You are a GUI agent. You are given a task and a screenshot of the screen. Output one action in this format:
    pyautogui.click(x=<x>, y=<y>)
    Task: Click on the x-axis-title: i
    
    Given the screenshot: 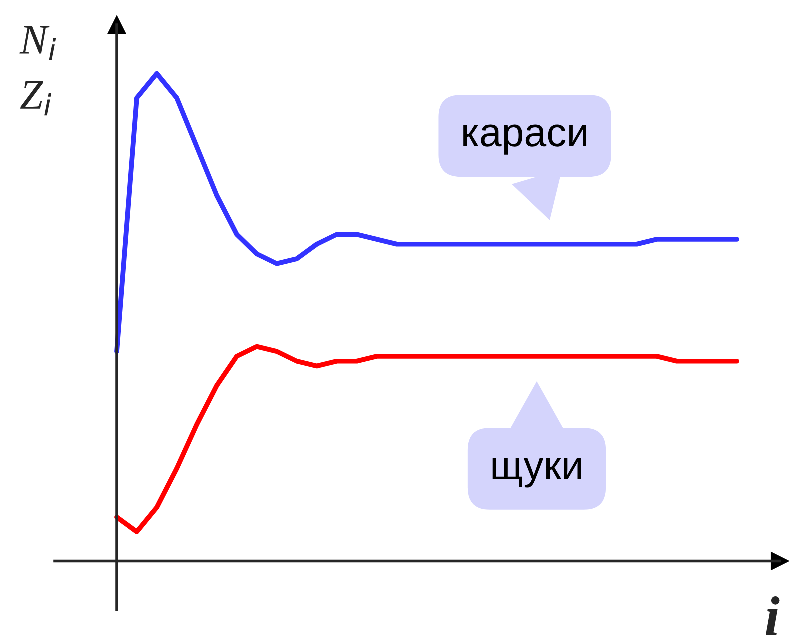 What is the action you would take?
    pyautogui.click(x=773, y=616)
    